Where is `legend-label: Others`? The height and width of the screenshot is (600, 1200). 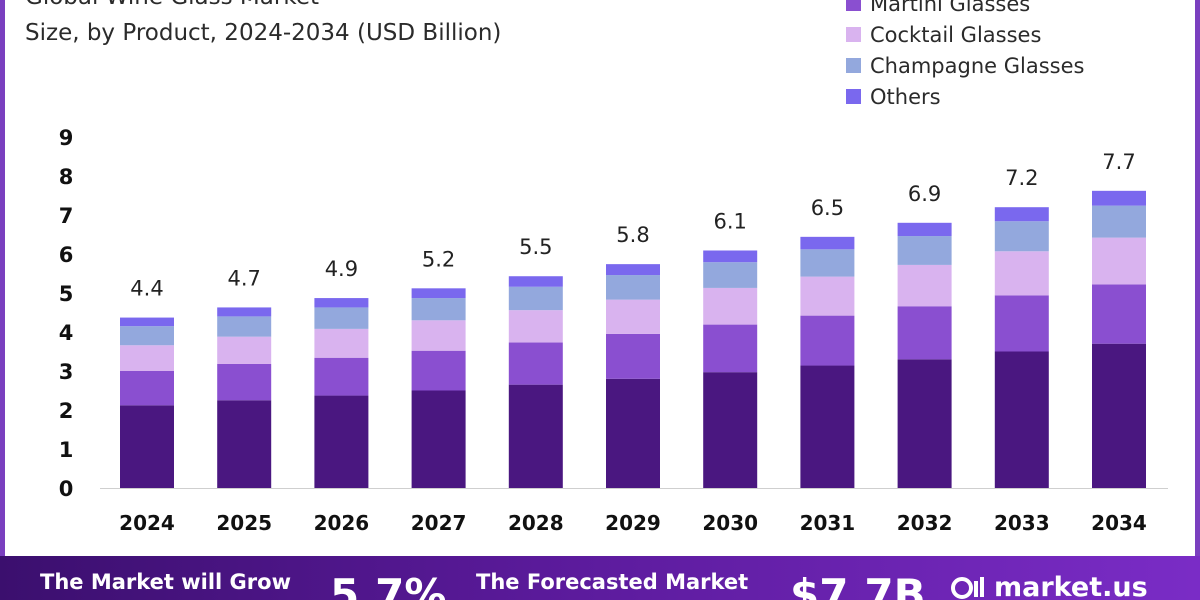
legend-label: Others is located at coordinates (905, 96).